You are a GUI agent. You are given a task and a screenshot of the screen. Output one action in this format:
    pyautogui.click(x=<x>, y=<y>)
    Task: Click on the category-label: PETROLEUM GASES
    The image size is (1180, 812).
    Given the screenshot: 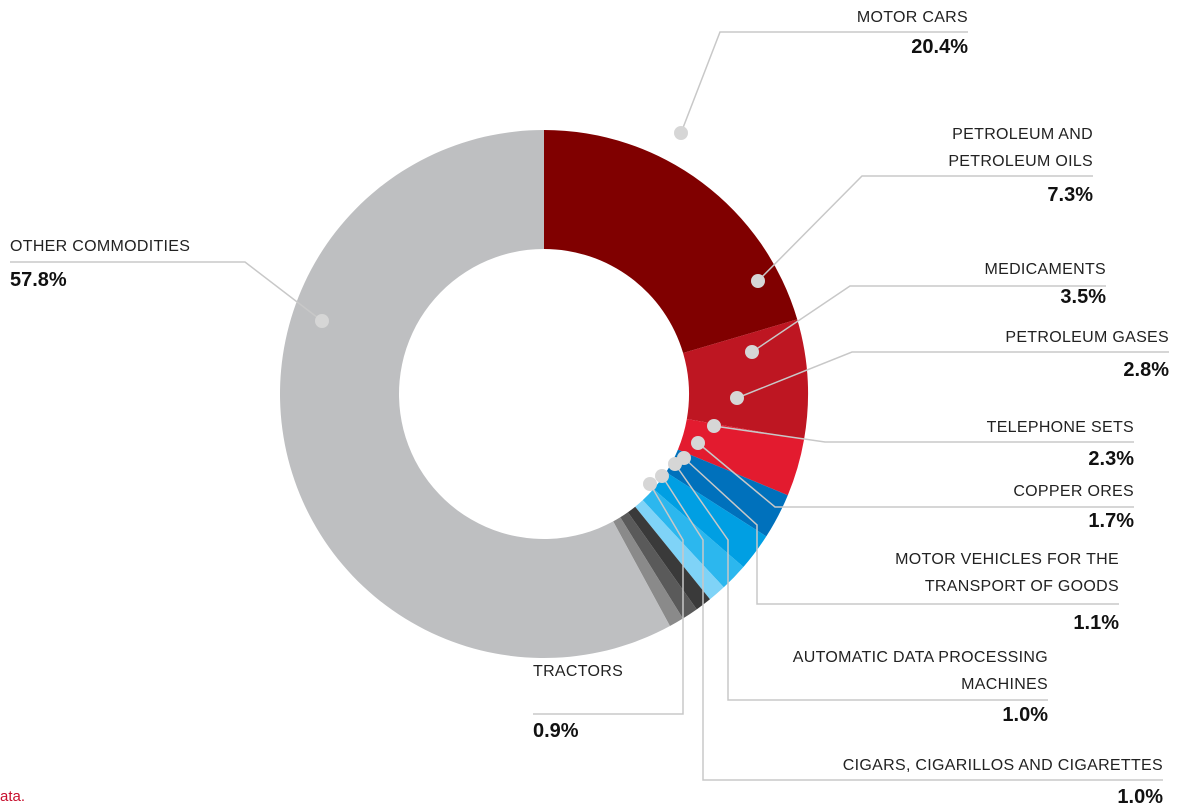 What is the action you would take?
    pyautogui.click(x=1087, y=337)
    